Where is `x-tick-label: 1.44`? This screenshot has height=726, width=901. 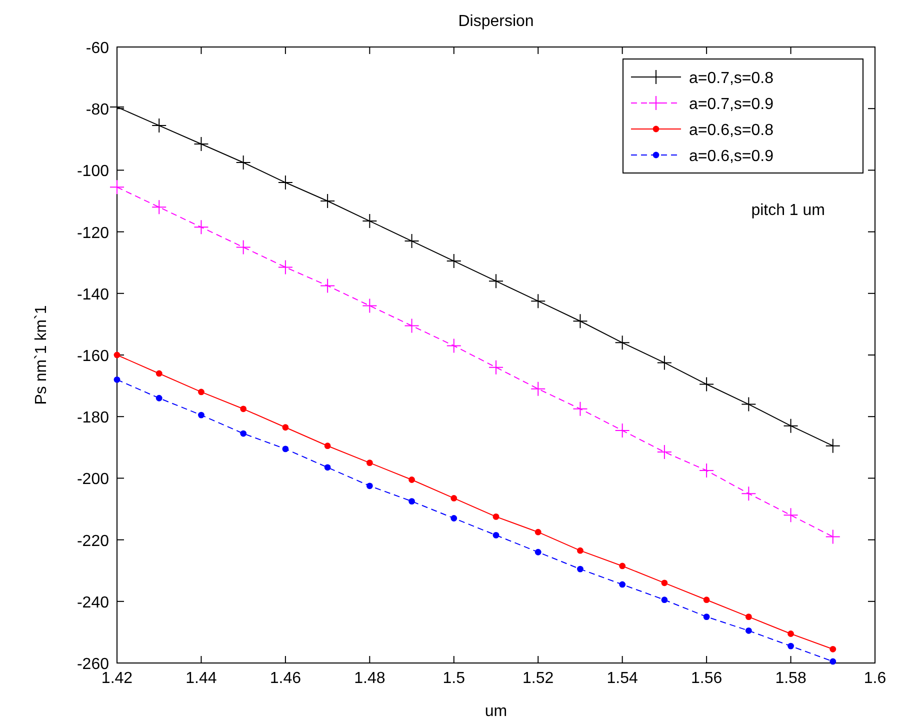 x-tick-label: 1.44 is located at coordinates (201, 678).